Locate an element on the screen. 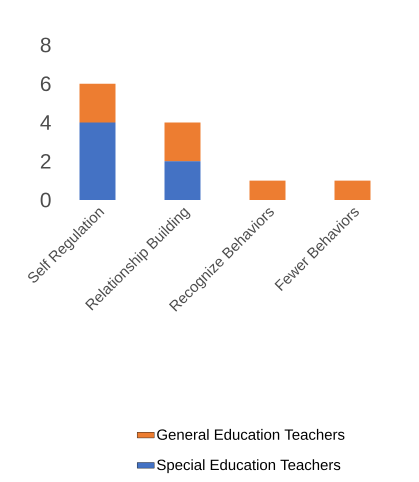 The image size is (419, 482). y-tick-label: 0 is located at coordinates (45, 200).